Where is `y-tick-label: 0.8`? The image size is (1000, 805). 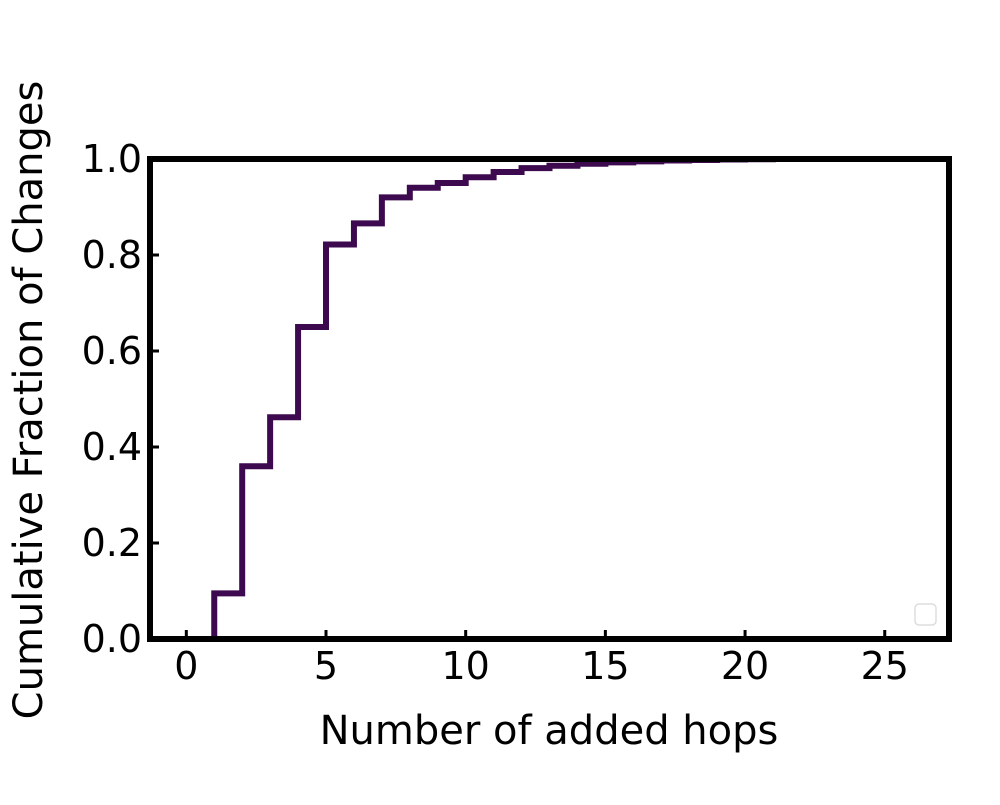
y-tick-label: 0.8 is located at coordinates (112, 255).